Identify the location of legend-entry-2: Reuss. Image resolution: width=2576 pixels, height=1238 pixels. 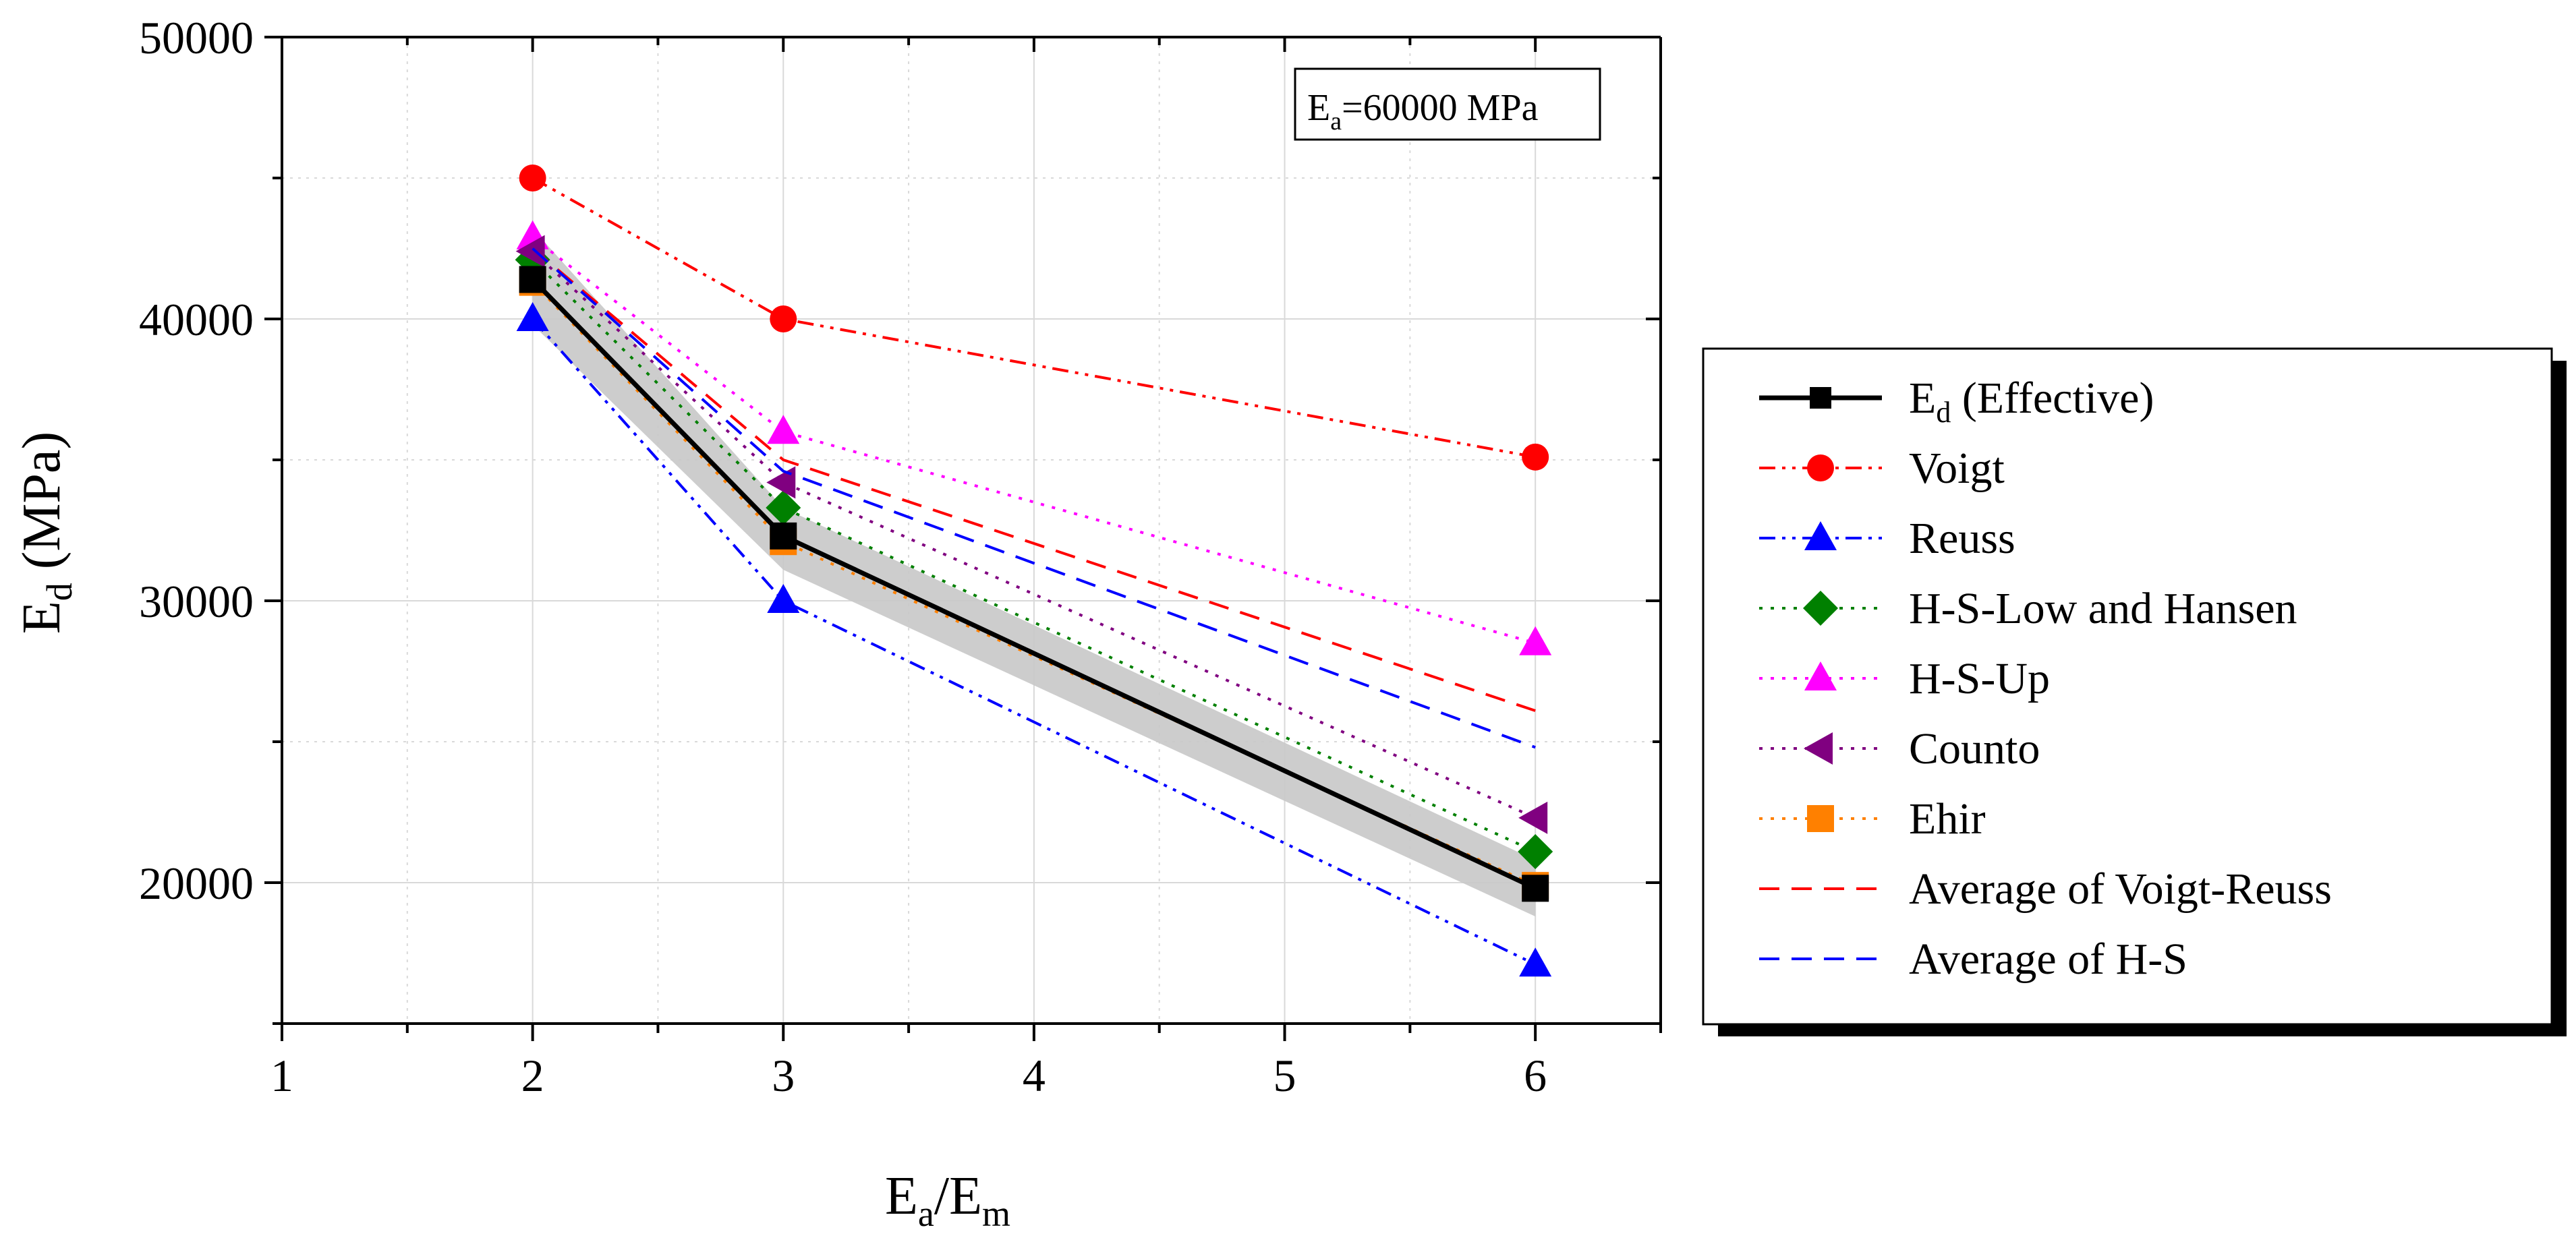
(1887, 538).